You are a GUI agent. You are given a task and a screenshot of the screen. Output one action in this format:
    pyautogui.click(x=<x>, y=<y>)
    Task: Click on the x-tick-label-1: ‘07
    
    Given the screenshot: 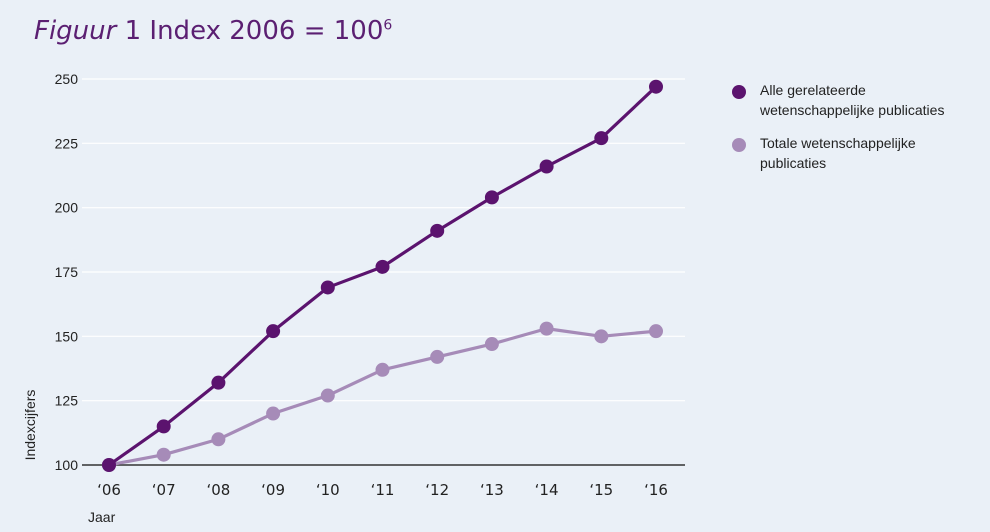 What is the action you would take?
    pyautogui.click(x=164, y=490)
    